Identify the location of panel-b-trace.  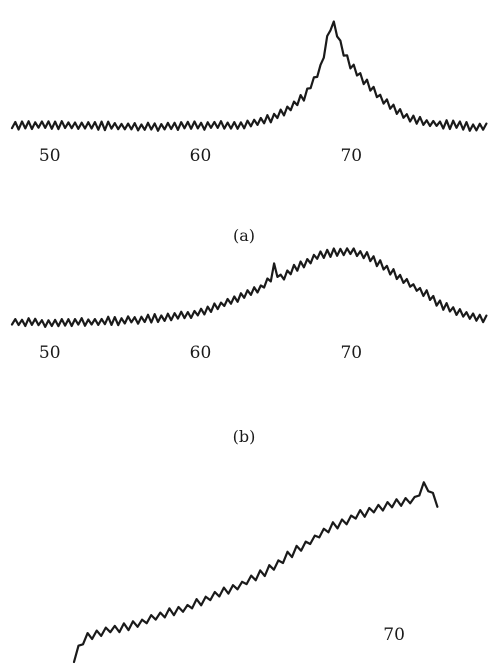
(249, 287).